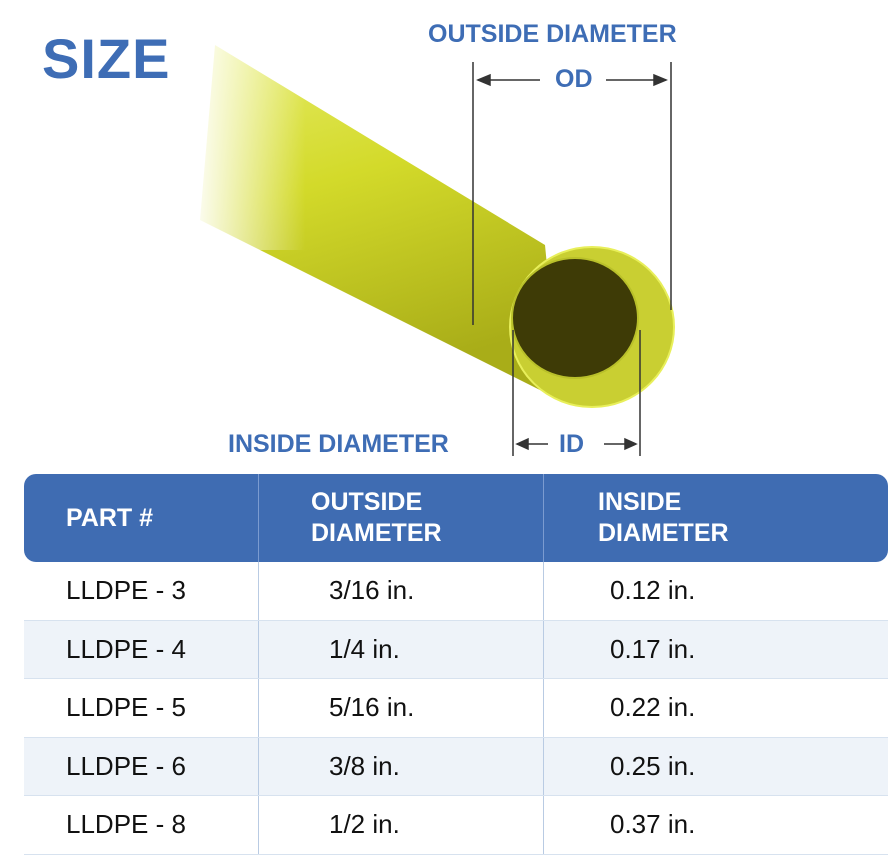 This screenshot has height=867, width=891. Describe the element at coordinates (660, 80) in the screenshot. I see `od-arrowhead-right` at that location.